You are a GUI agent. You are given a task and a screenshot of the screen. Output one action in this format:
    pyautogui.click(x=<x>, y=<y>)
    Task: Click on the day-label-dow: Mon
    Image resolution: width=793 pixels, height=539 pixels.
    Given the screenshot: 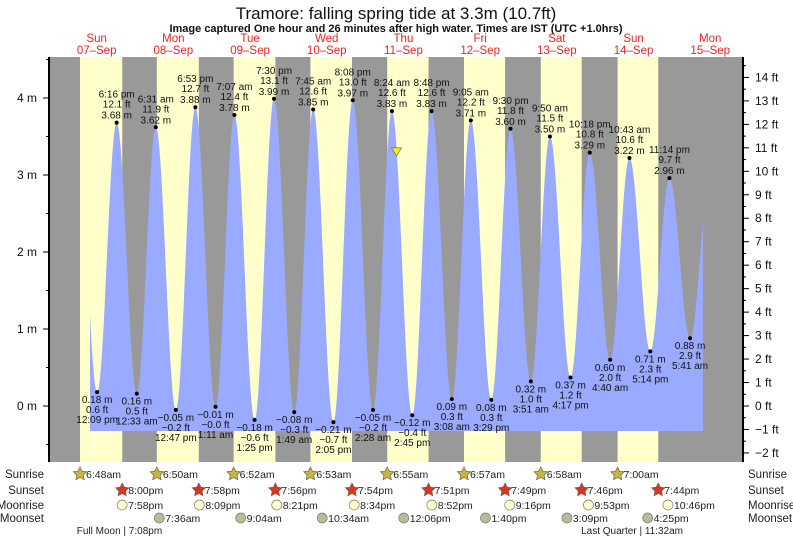 What is the action you would take?
    pyautogui.click(x=173, y=39)
    